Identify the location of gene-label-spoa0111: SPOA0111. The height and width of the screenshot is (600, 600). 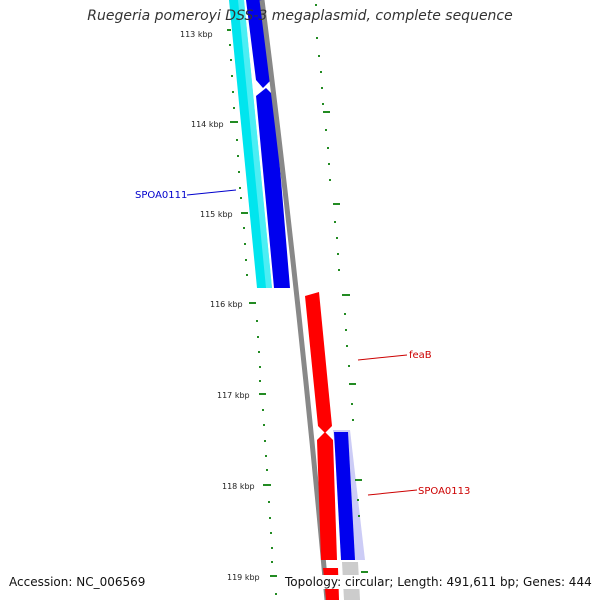
(161, 195).